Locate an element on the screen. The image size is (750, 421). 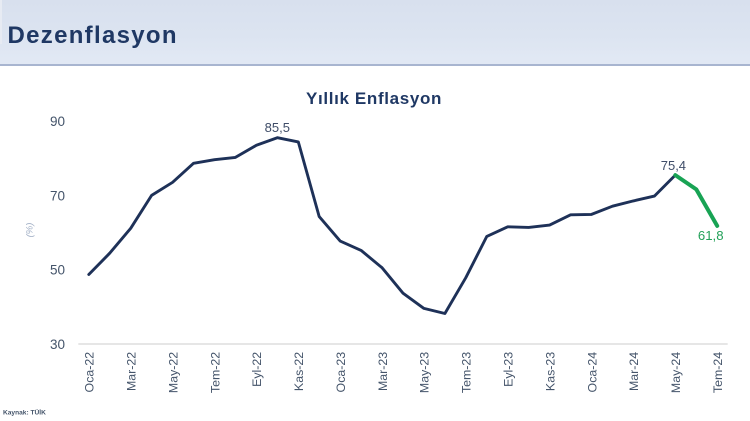
svg-text: Tem-24 is located at coordinates (718, 372).